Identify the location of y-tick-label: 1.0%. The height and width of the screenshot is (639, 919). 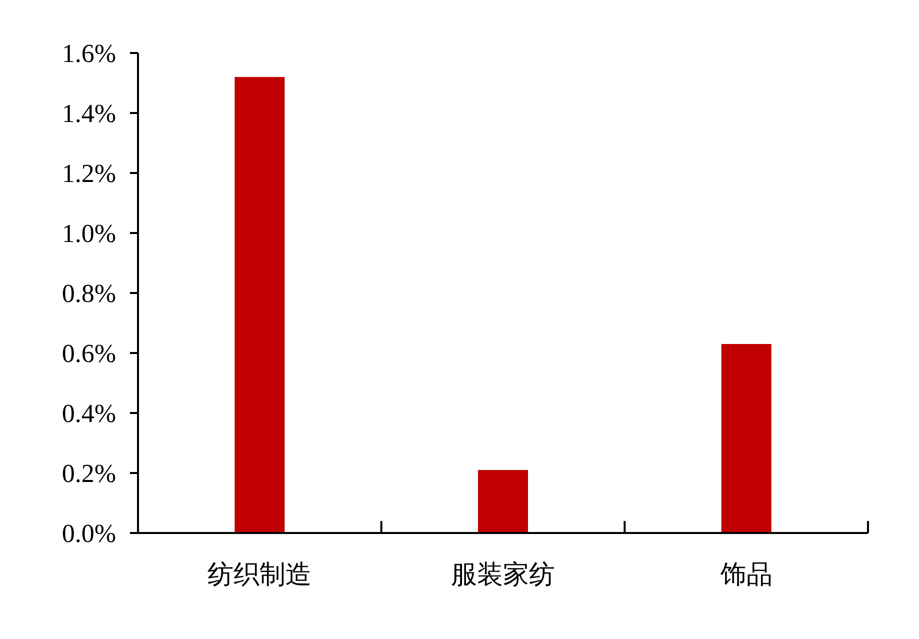
(89, 233).